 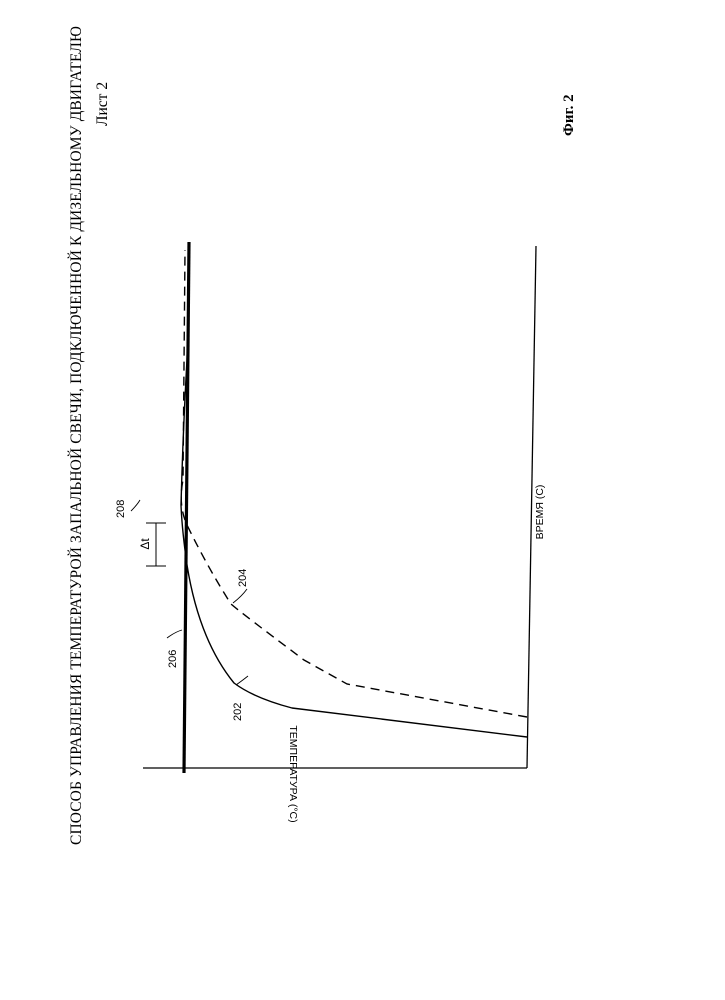 What do you see at coordinates (243, 578) in the screenshot?
I see `label-204: 204` at bounding box center [243, 578].